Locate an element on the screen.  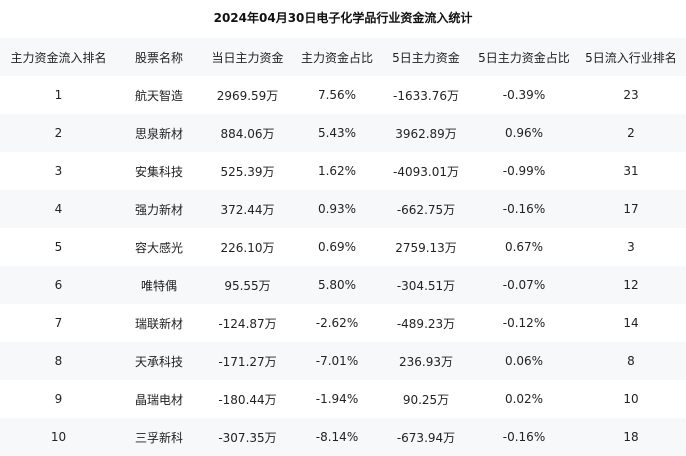
column-header-main-fund-ratio: 主力资金占比 is located at coordinates (336, 57).